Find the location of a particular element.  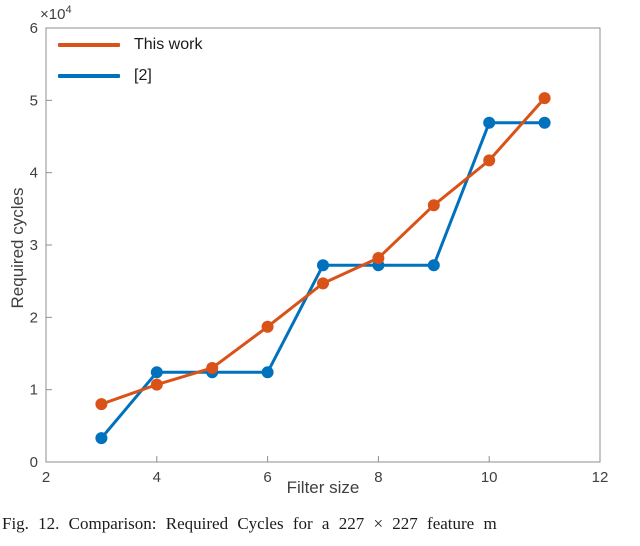

y-tick-label: 4 is located at coordinates (34, 173).